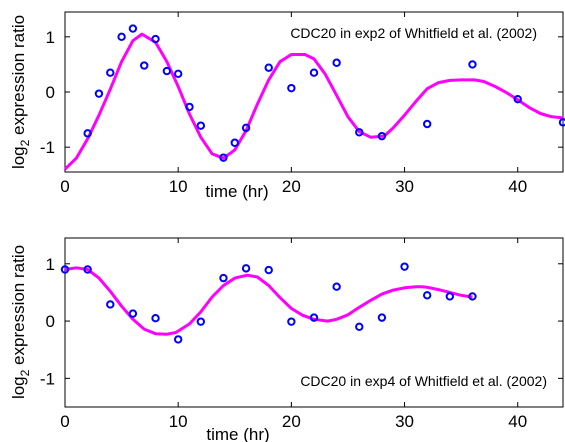  Describe the element at coordinates (268, 301) in the screenshot. I see `fit-curve-line` at that location.